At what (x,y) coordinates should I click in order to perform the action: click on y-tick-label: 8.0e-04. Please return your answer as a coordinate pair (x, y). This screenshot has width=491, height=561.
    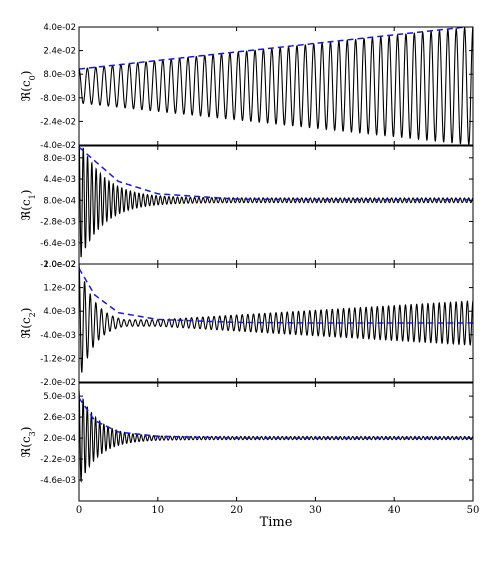
    Looking at the image, I should click on (59, 201).